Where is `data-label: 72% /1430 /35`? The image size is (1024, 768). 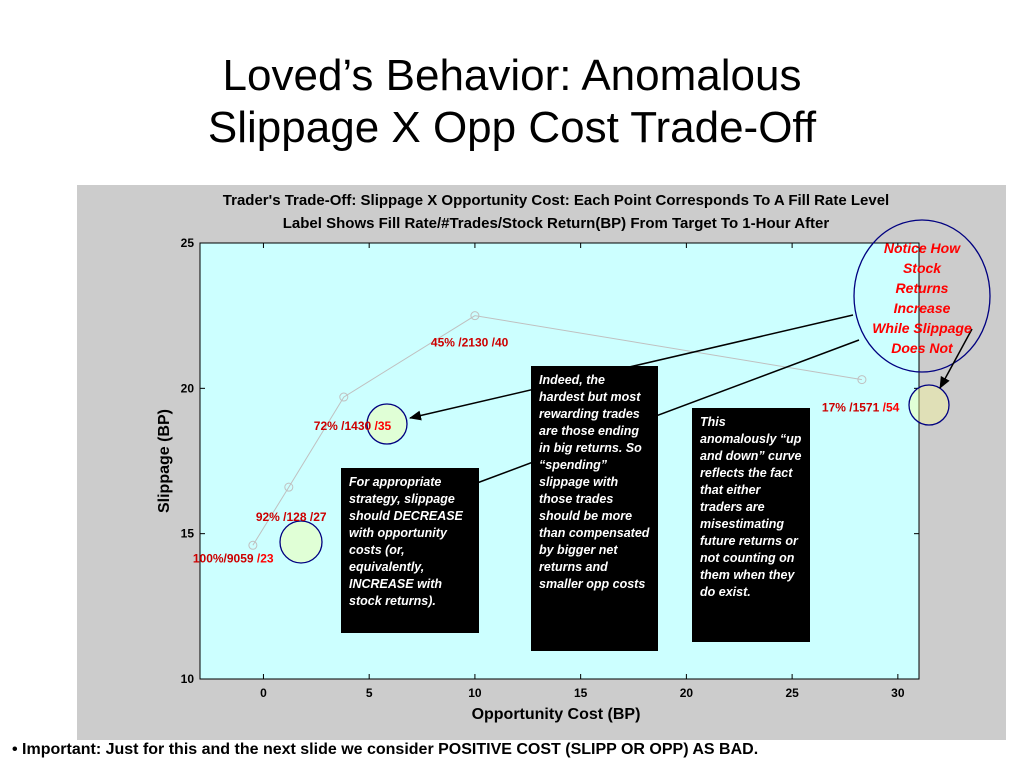 data-label: 72% /1430 /35 is located at coordinates (353, 426).